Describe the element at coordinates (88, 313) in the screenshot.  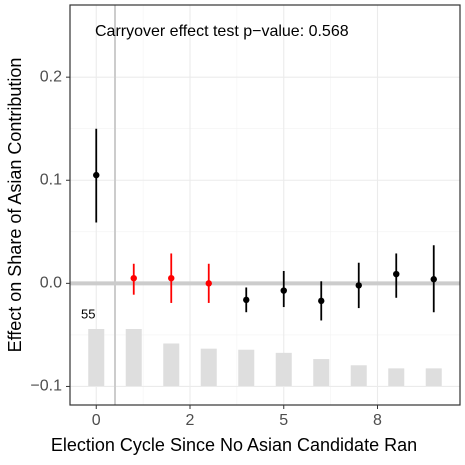
I see `count-label: 55` at that location.